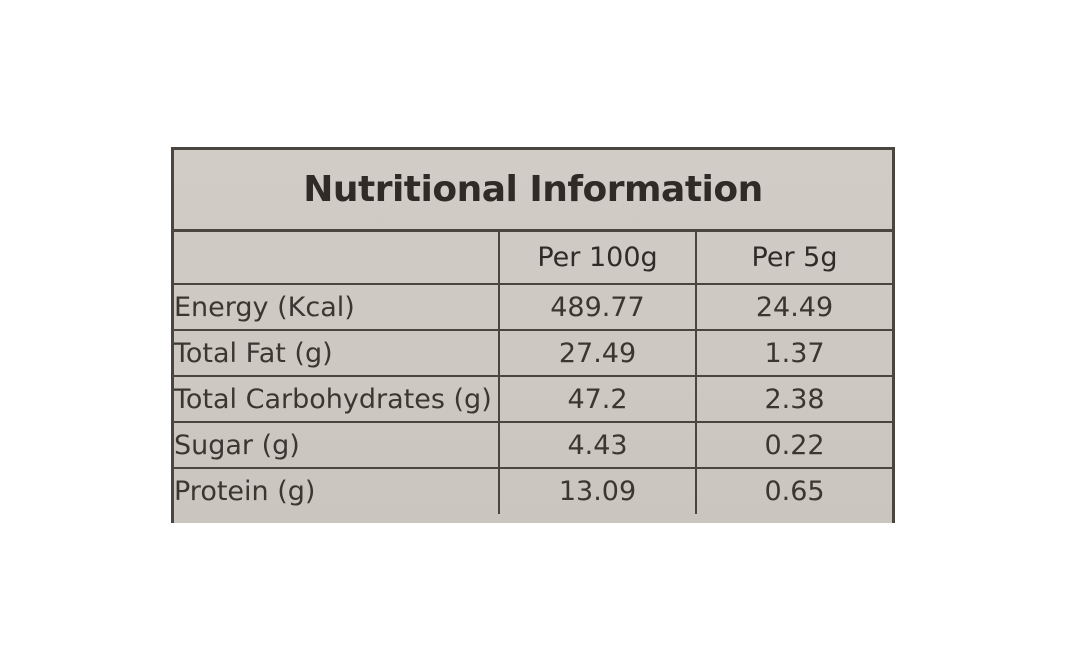 The image size is (1068, 671). I want to click on row-per-100g: 27.49, so click(597, 353).